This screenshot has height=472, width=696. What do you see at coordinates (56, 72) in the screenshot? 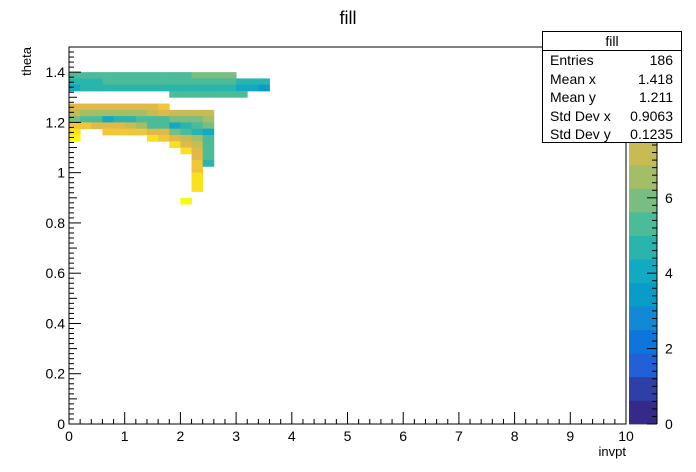
I see `y-tick-label: 1.4` at bounding box center [56, 72].